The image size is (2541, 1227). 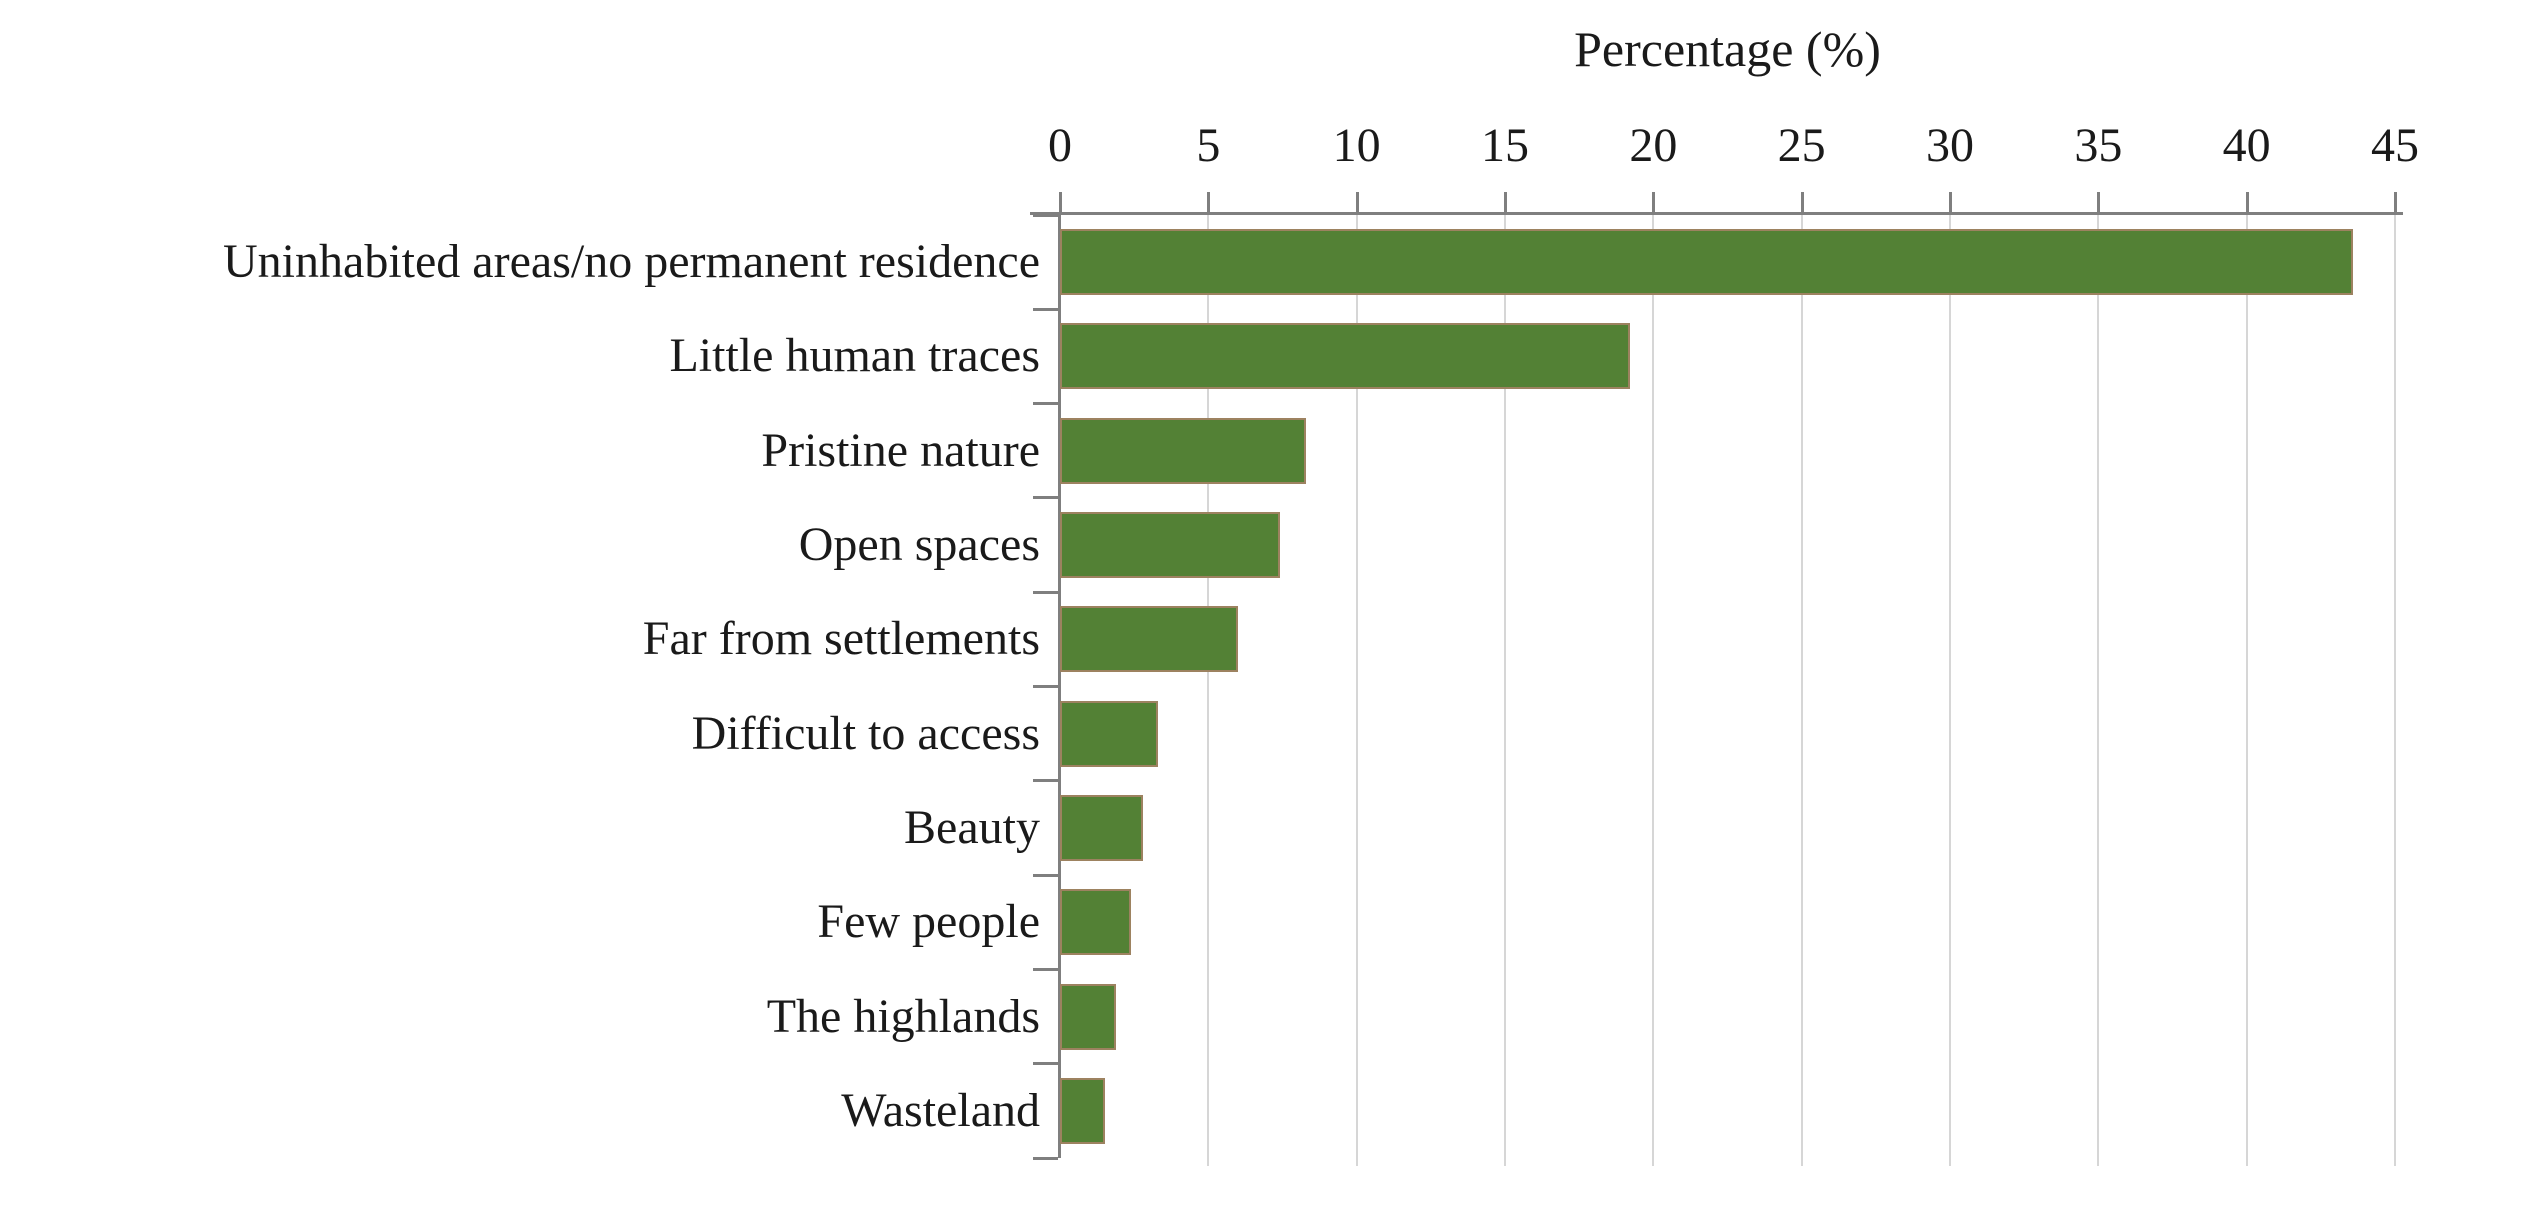 What do you see at coordinates (972, 827) in the screenshot?
I see `category-label: Beauty` at bounding box center [972, 827].